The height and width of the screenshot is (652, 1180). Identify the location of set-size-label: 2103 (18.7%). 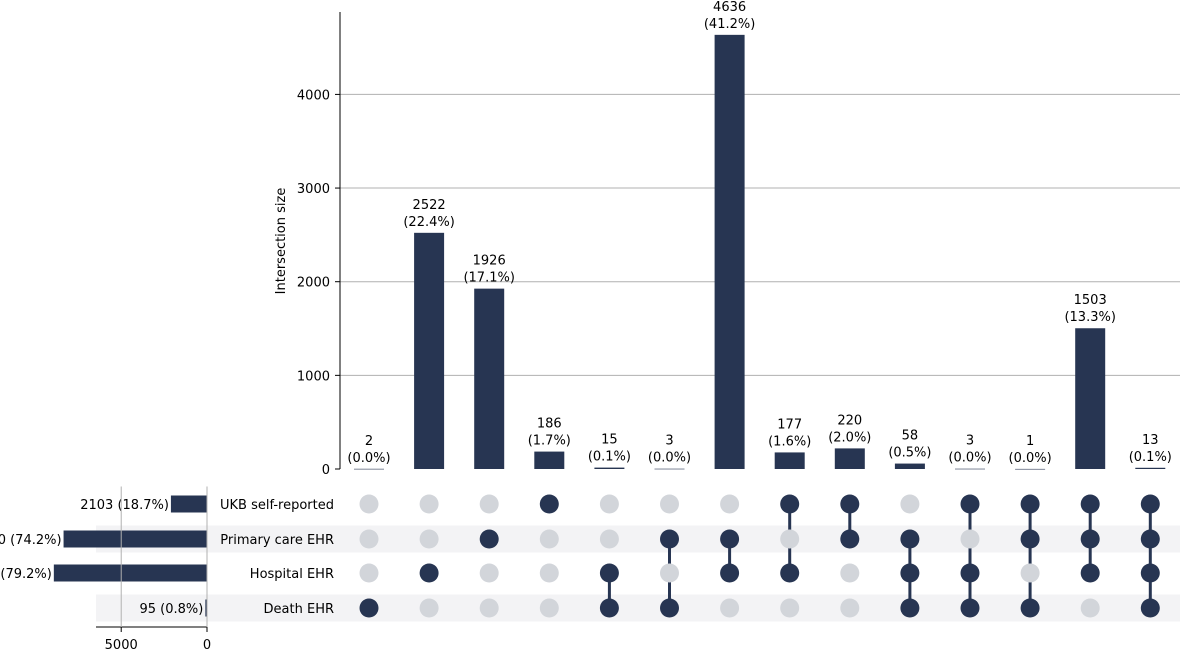
(124, 505).